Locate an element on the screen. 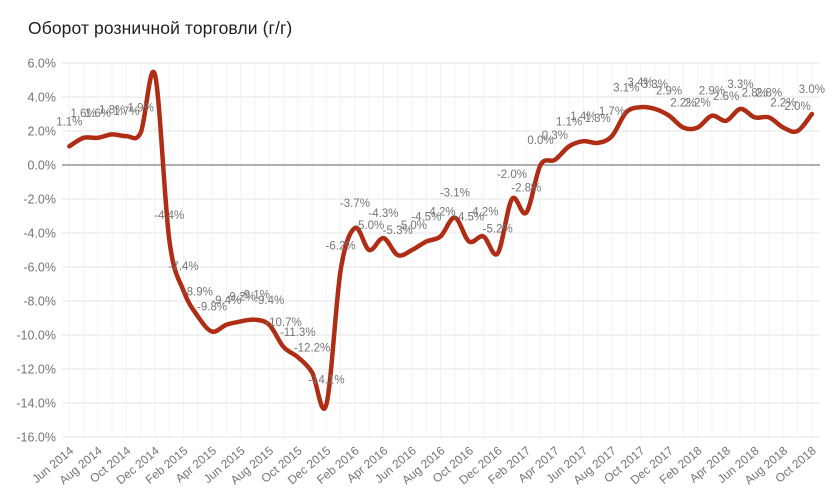 The image size is (835, 496). data-label: 0.3% is located at coordinates (555, 136).